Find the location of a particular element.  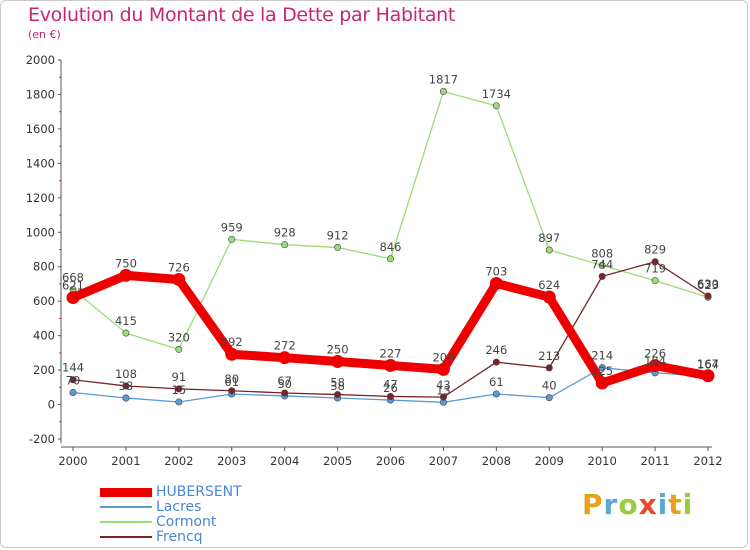

data-label: 26 is located at coordinates (390, 388).